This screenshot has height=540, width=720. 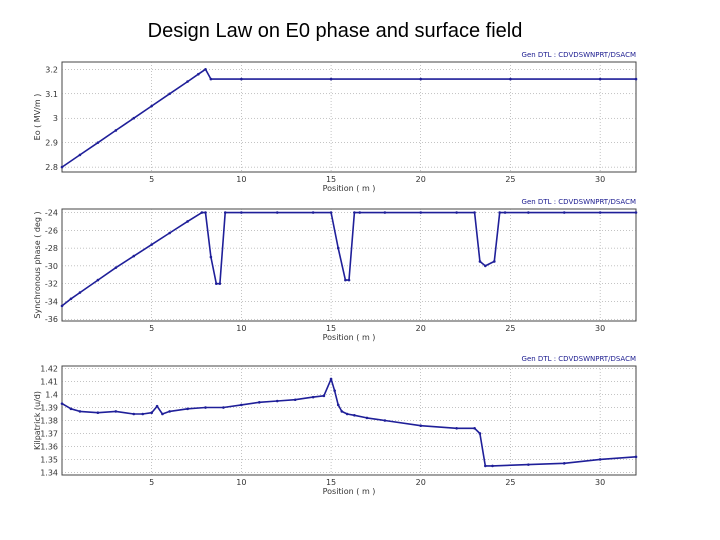 I want to click on y-tick-label: -26, so click(x=51, y=230).